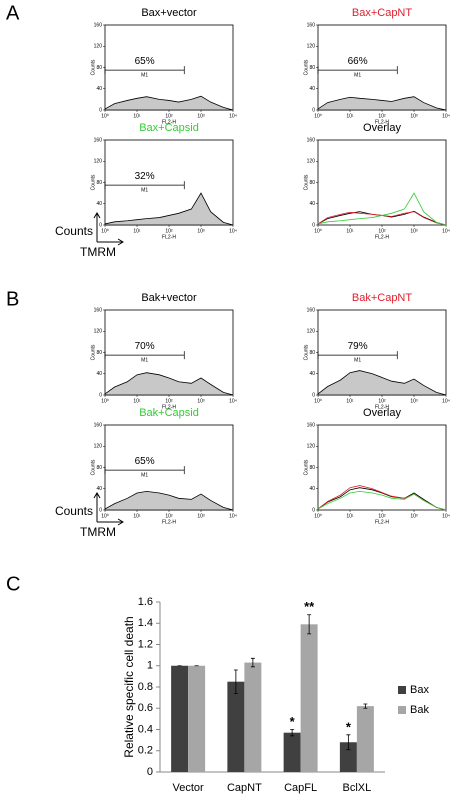  What do you see at coordinates (12, 299) in the screenshot?
I see `panel-label: B` at bounding box center [12, 299].